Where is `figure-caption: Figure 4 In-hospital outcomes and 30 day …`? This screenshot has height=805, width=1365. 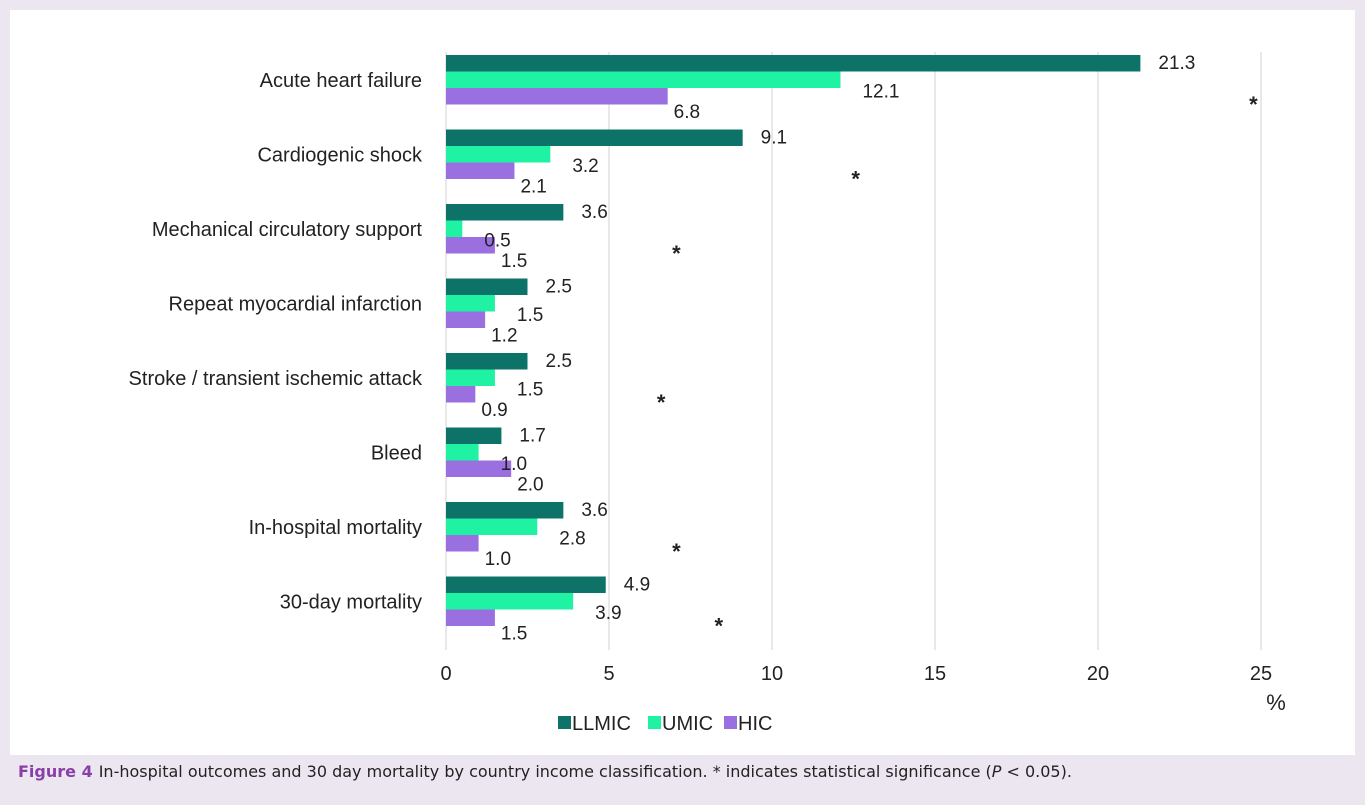
figure-caption: Figure 4 In-hospital outcomes and 30 day … is located at coordinates (683, 772).